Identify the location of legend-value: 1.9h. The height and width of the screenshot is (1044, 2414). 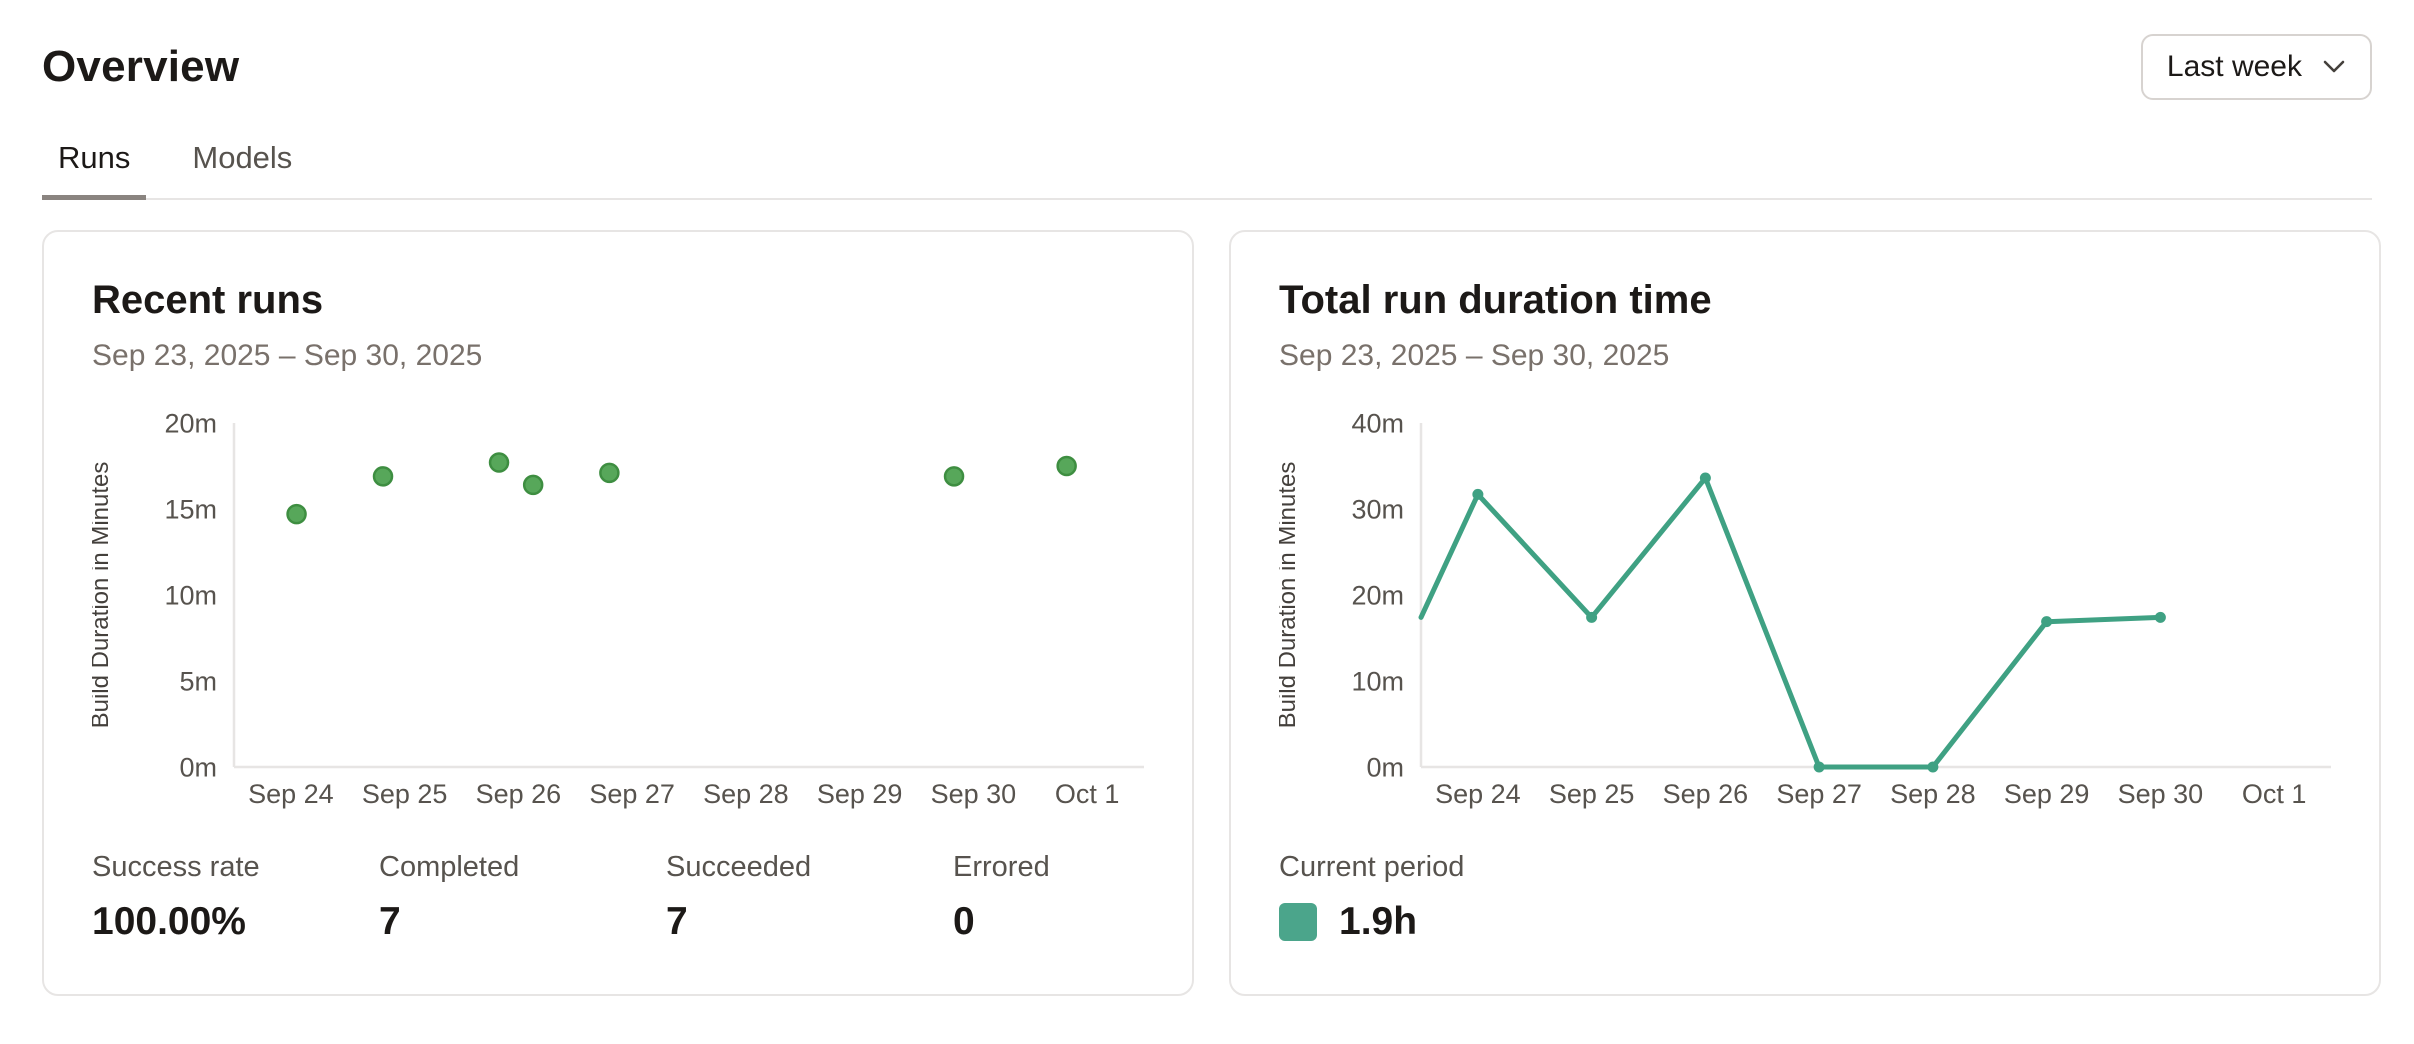
(1378, 921).